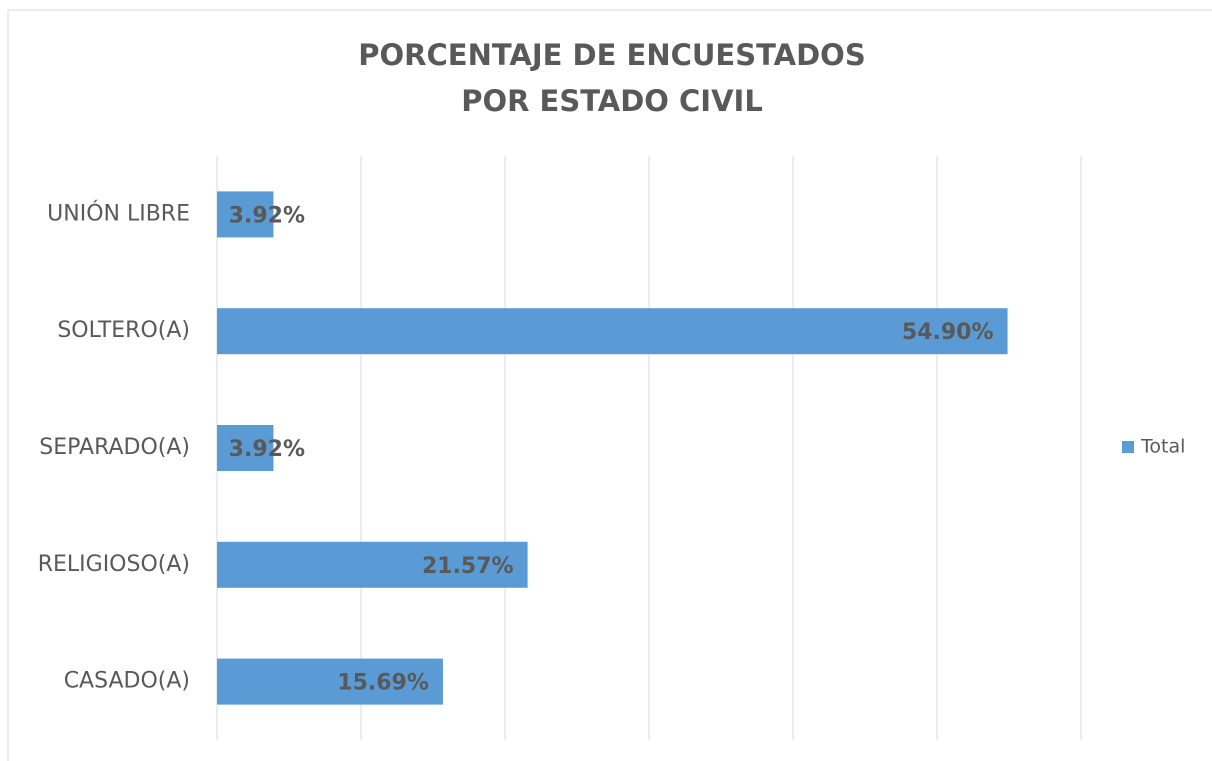 The width and height of the screenshot is (1212, 761). I want to click on y-tick-label: RELIGIOSO(A), so click(114, 564).